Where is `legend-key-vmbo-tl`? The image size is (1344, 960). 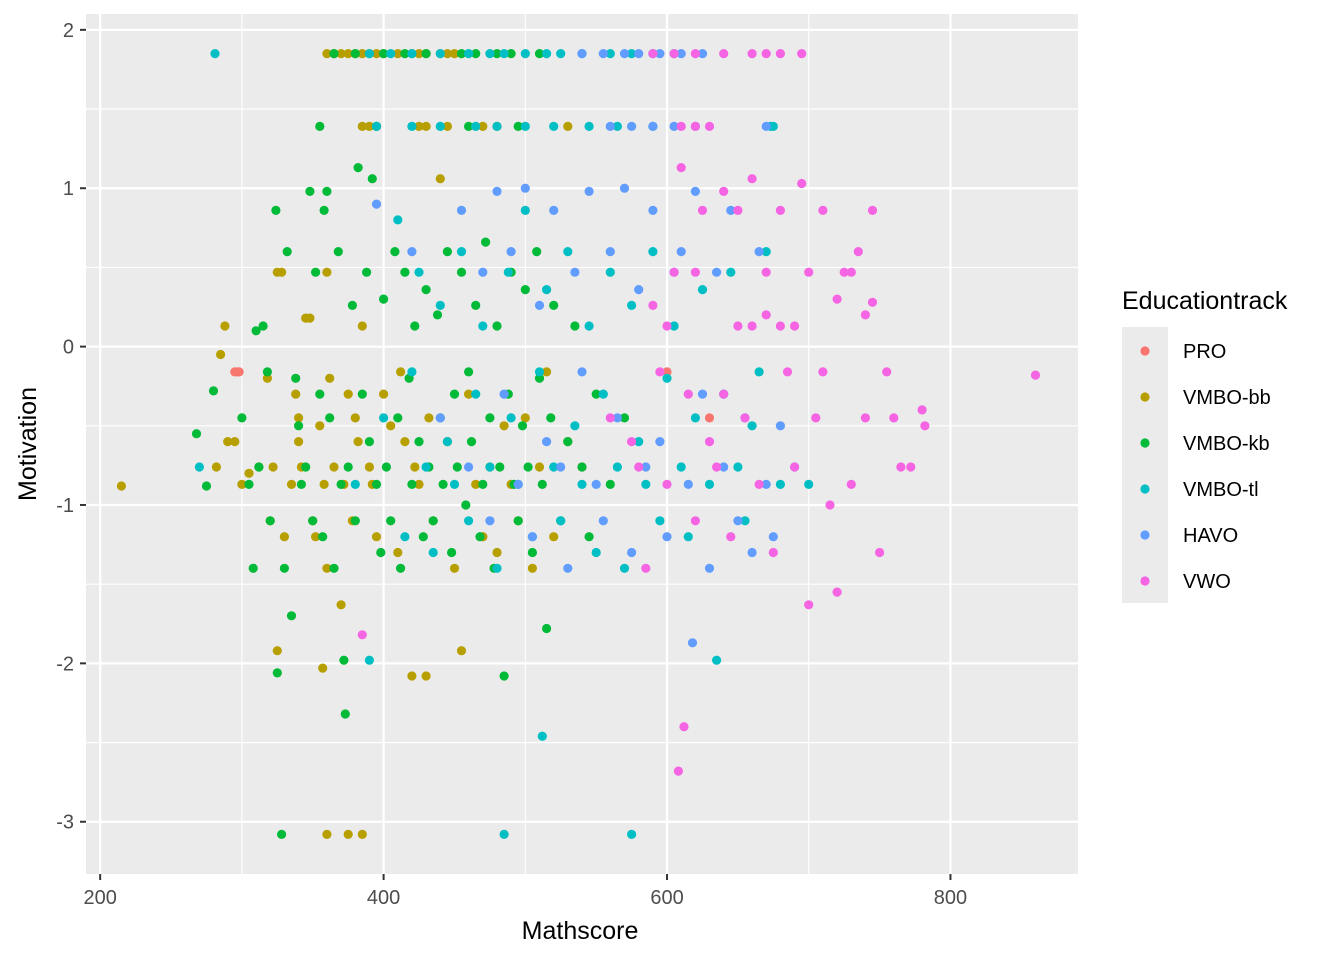
legend-key-vmbo-tl is located at coordinates (1145, 489).